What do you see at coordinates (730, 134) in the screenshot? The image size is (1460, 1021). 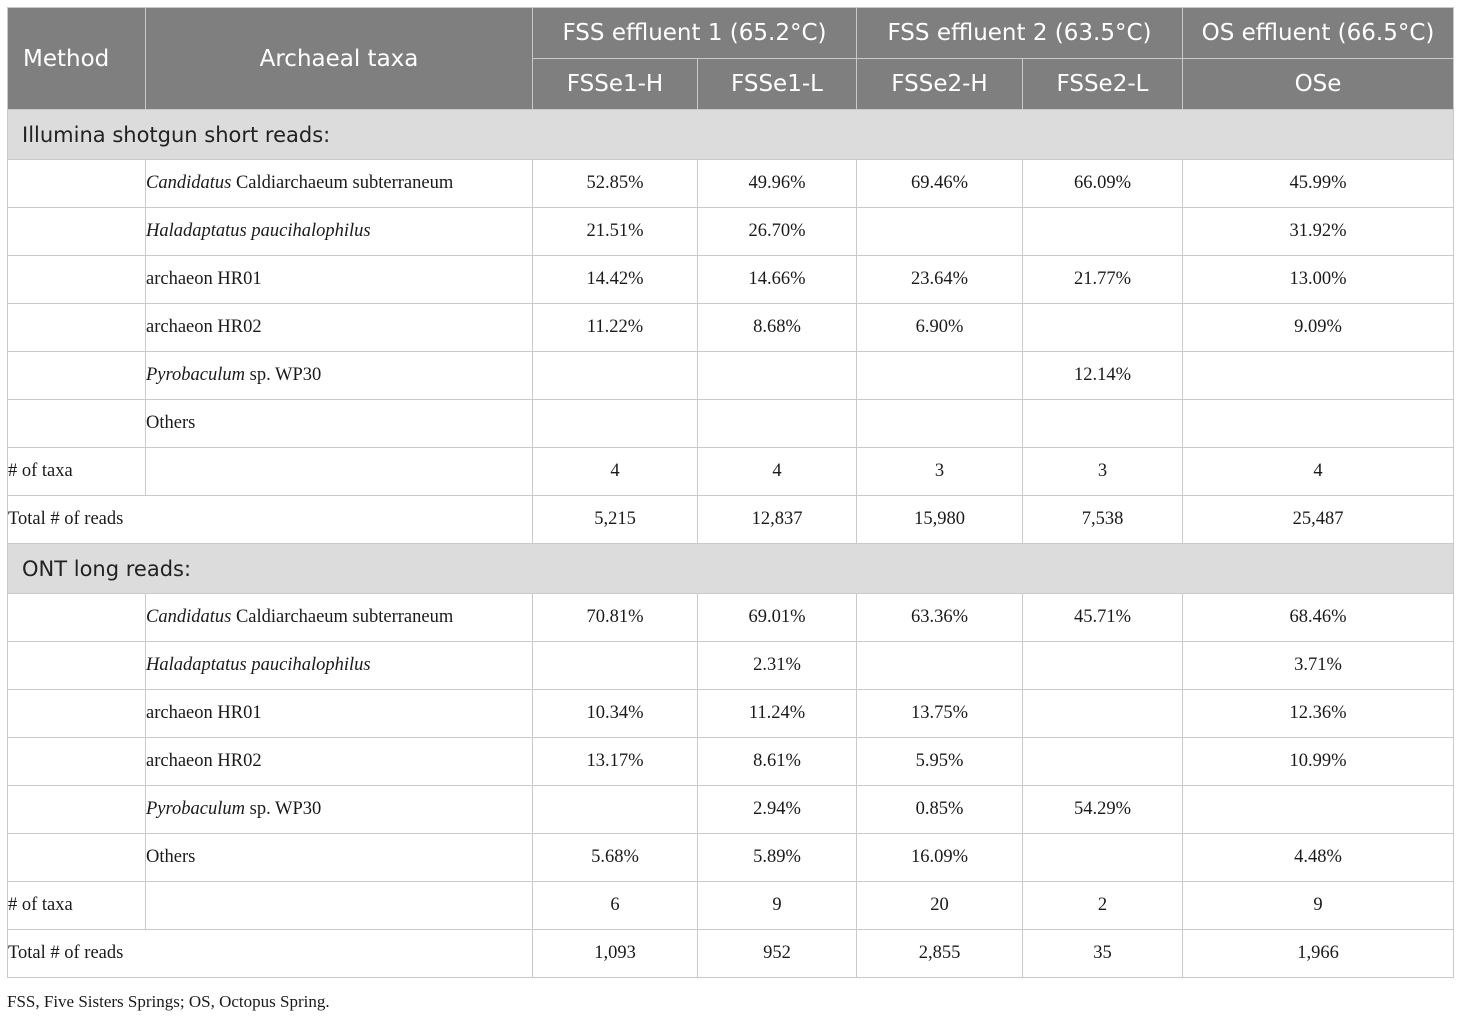 I see `section-header-row: Illumina shotgun short reads:` at bounding box center [730, 134].